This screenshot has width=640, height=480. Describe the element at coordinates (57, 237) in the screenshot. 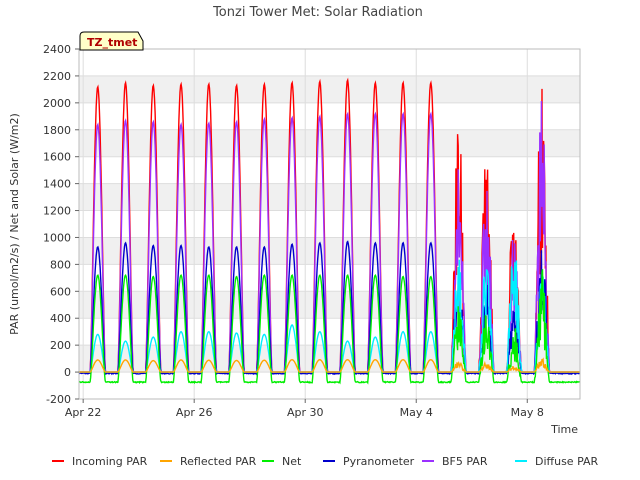

I see `y-tick-label: 1000` at that location.